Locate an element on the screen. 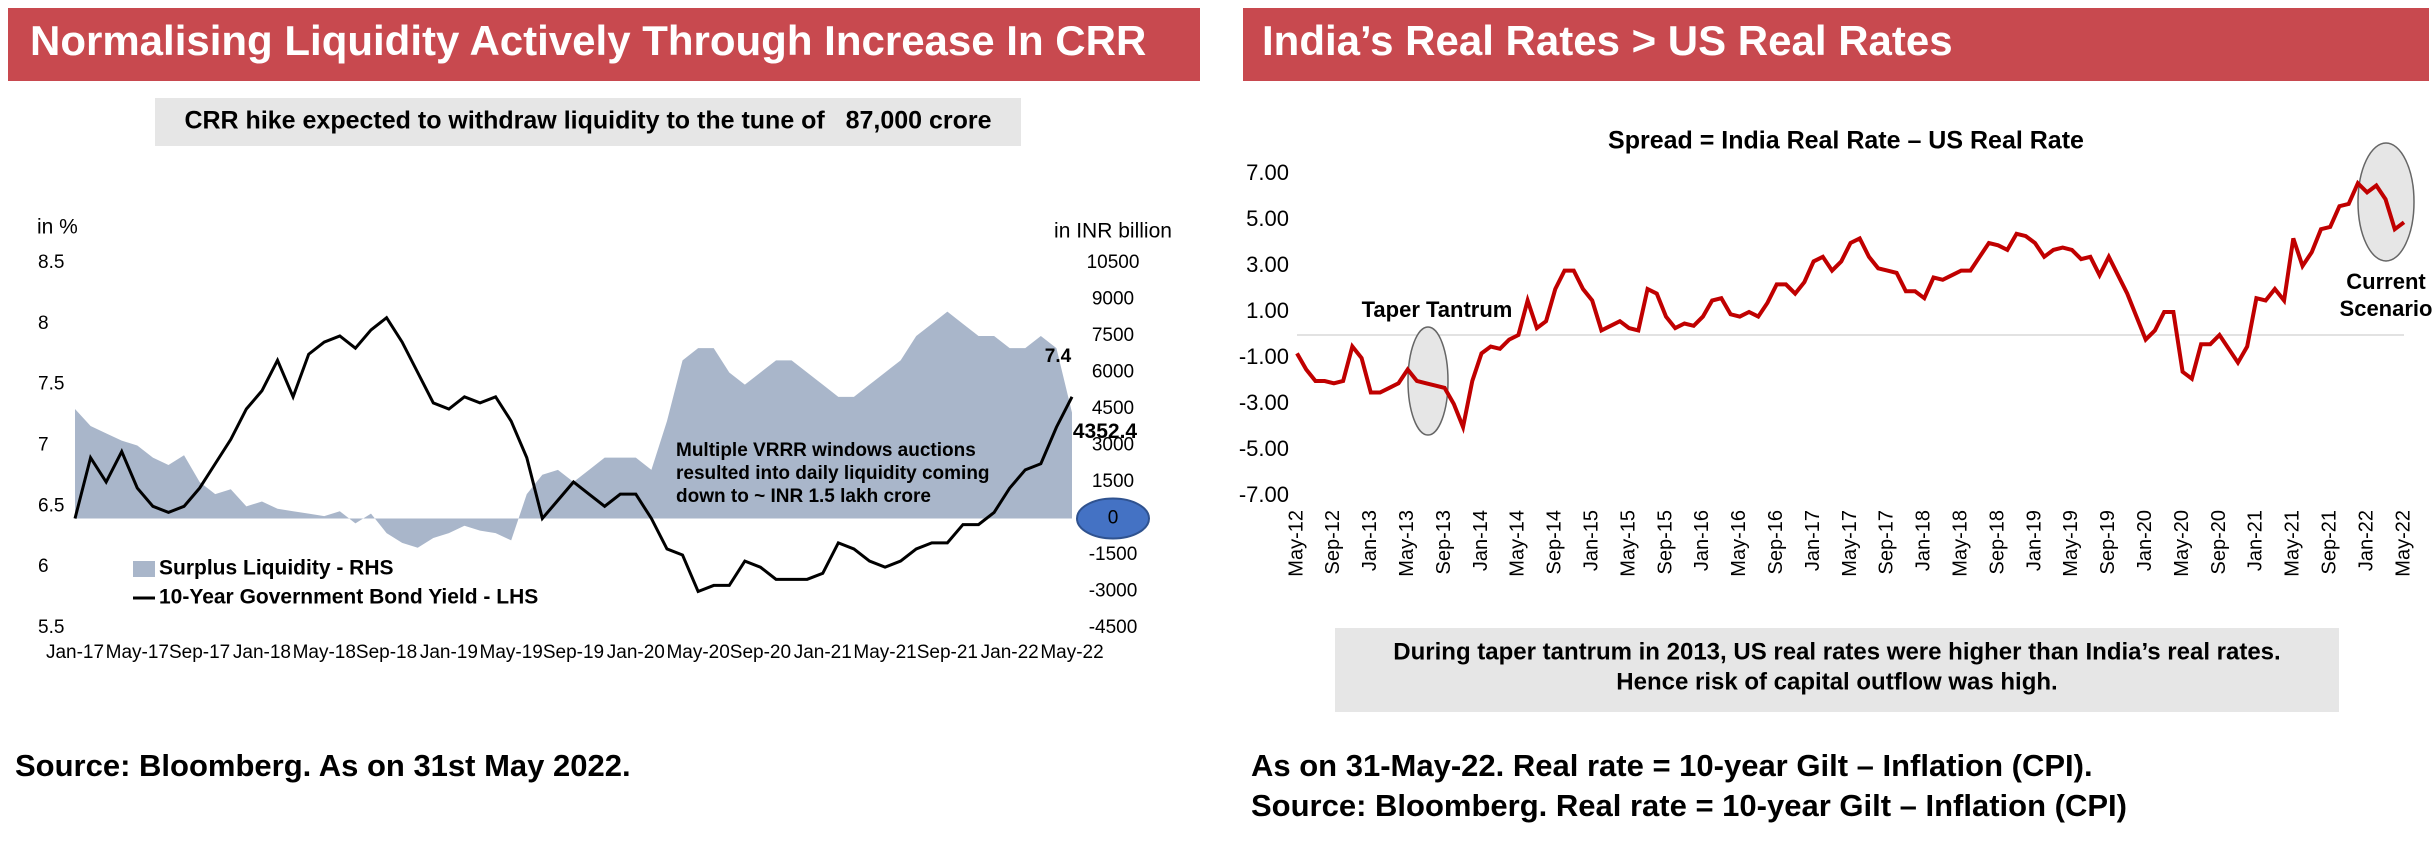 This screenshot has width=2436, height=855. y2-tick-label: 6000 is located at coordinates (1113, 372).